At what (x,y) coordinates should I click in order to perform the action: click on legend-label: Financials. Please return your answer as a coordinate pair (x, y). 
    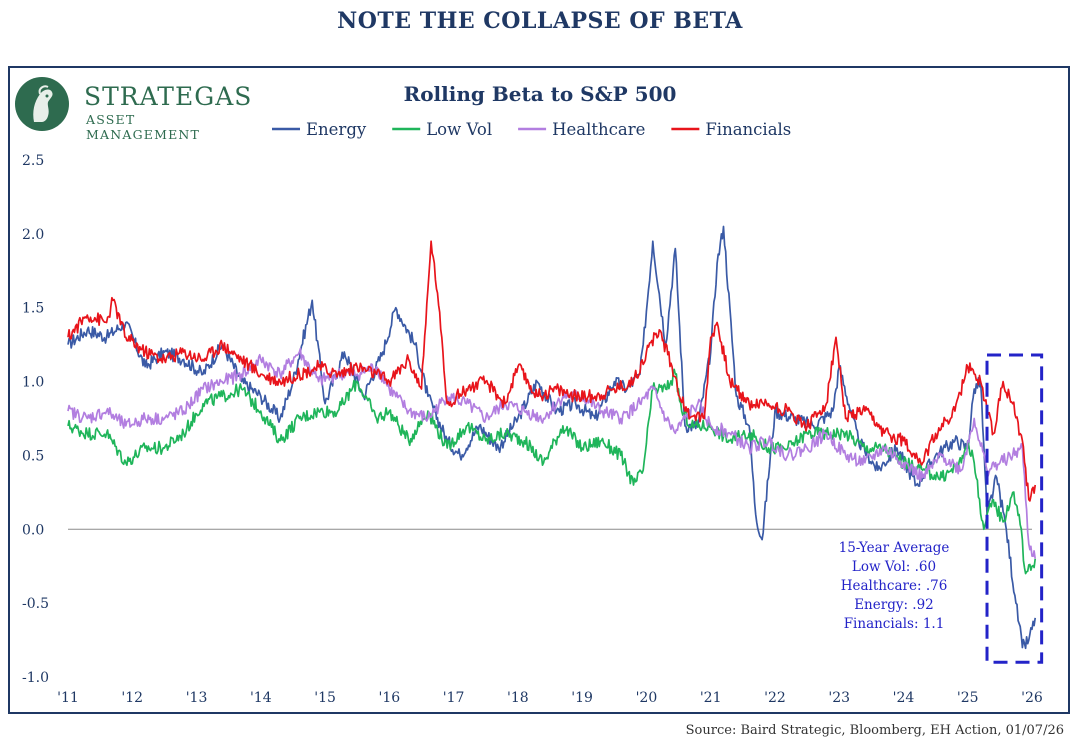
    Looking at the image, I should click on (748, 129).